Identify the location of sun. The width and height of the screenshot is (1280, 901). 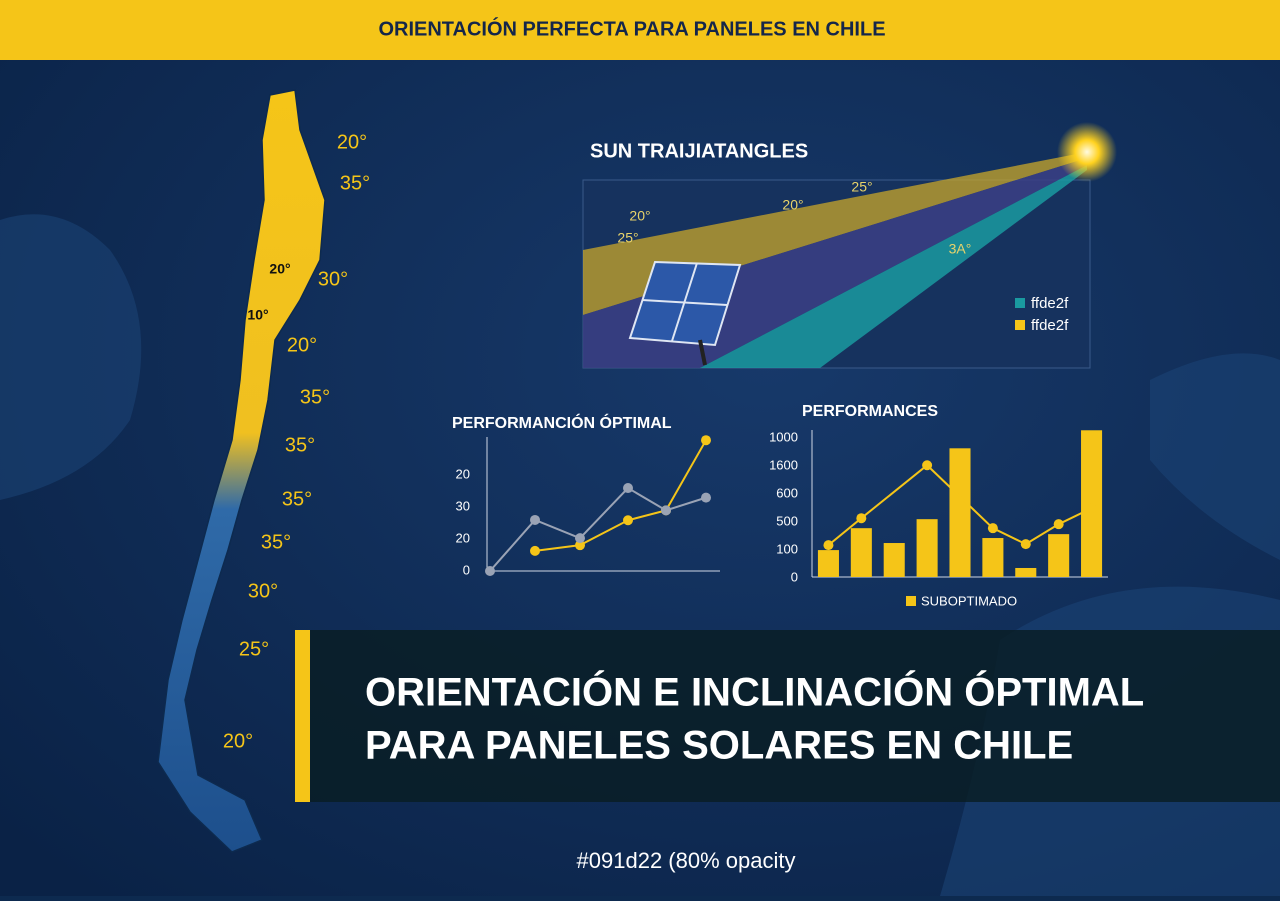
(1087, 152).